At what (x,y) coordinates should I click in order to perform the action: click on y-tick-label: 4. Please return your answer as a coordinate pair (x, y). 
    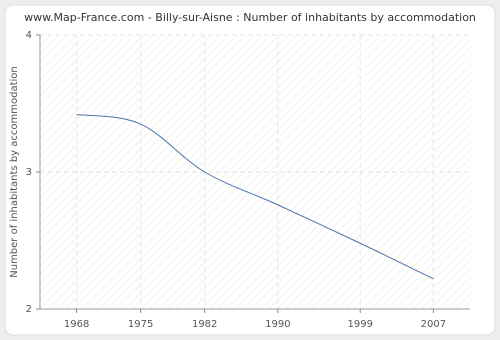
    Looking at the image, I should click on (29, 35).